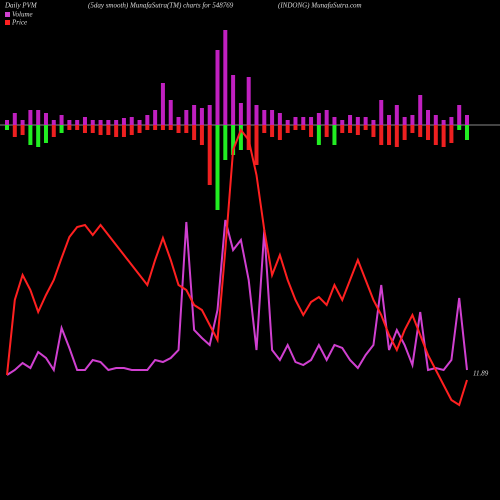 Image resolution: width=500 pixels, height=500 pixels. I want to click on last-price-label: 11.89, so click(481, 374).